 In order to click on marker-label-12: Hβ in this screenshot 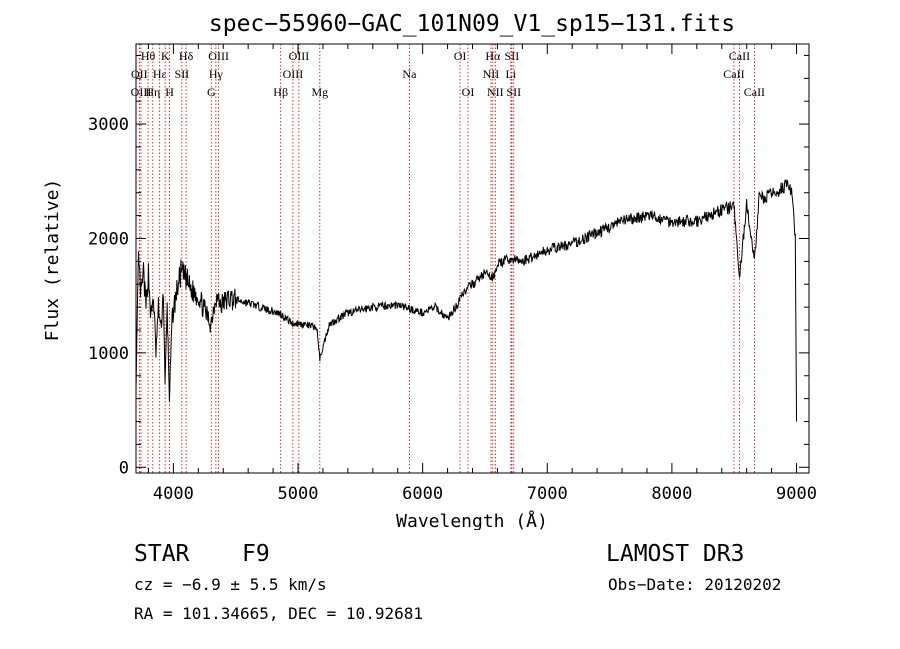, I will do `click(280, 92)`.